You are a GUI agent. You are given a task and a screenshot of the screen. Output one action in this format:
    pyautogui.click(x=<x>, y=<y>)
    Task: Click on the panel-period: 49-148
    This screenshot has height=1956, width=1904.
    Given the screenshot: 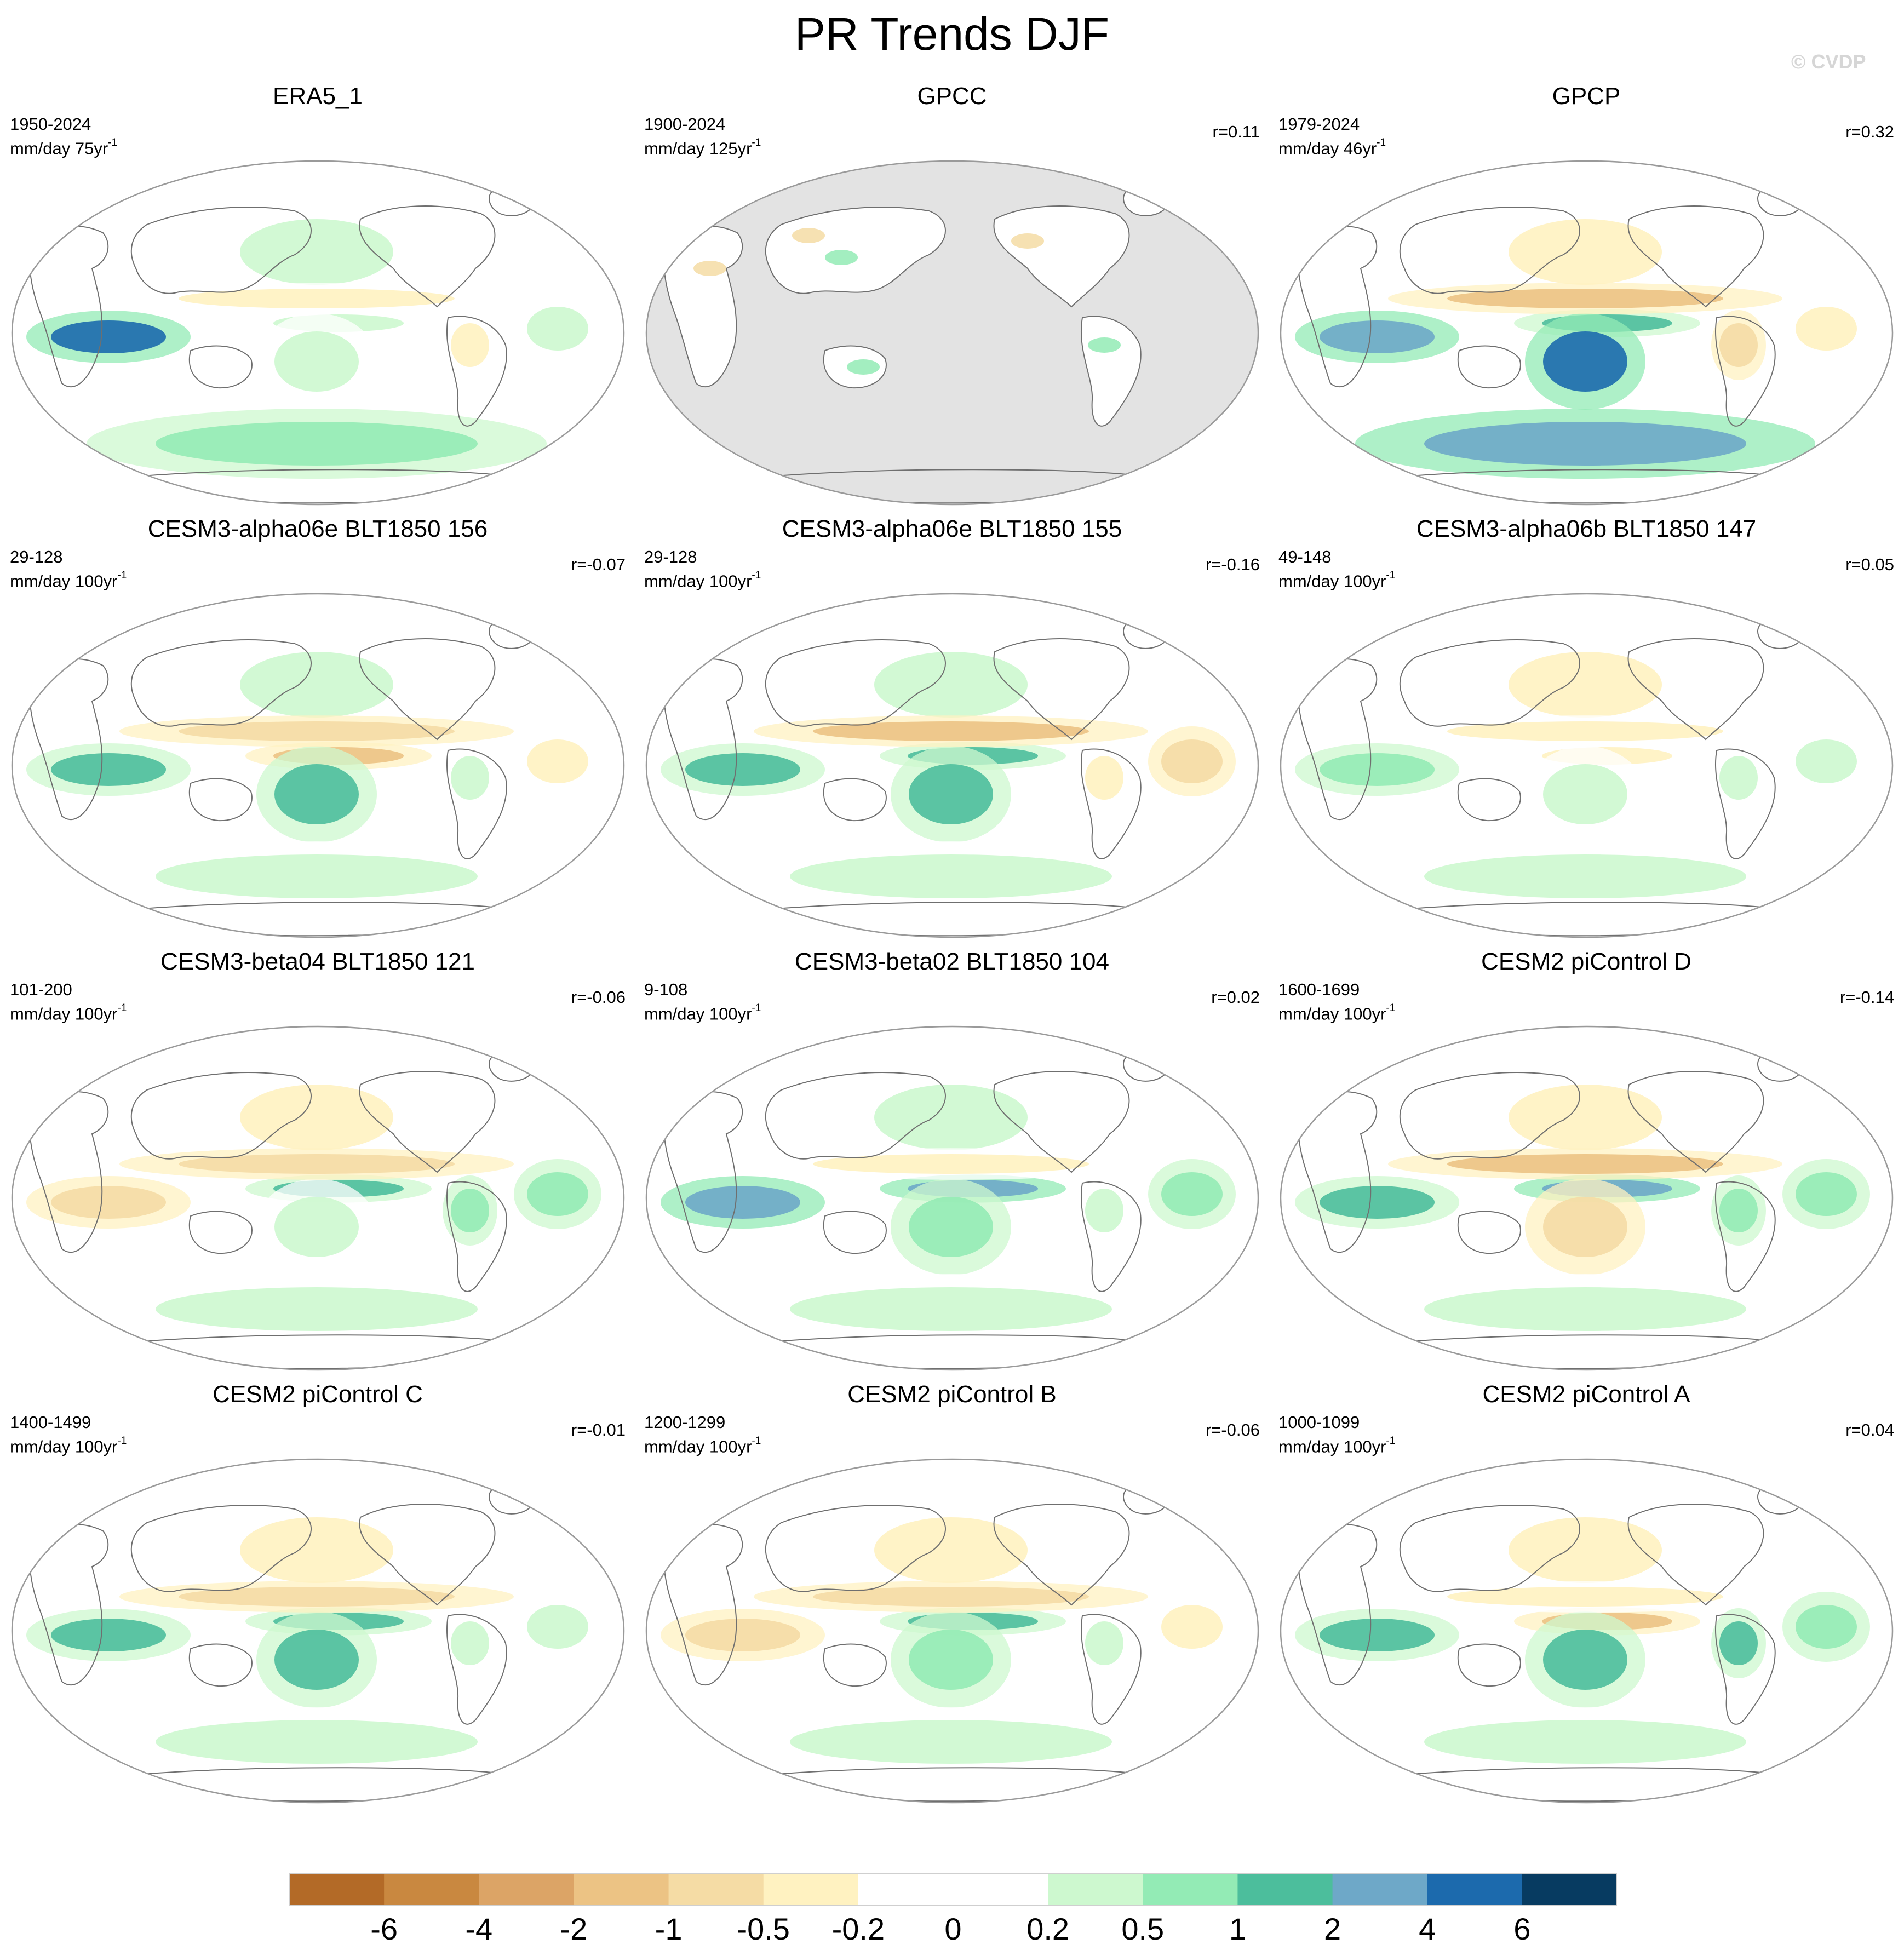 What is the action you would take?
    pyautogui.click(x=1305, y=556)
    